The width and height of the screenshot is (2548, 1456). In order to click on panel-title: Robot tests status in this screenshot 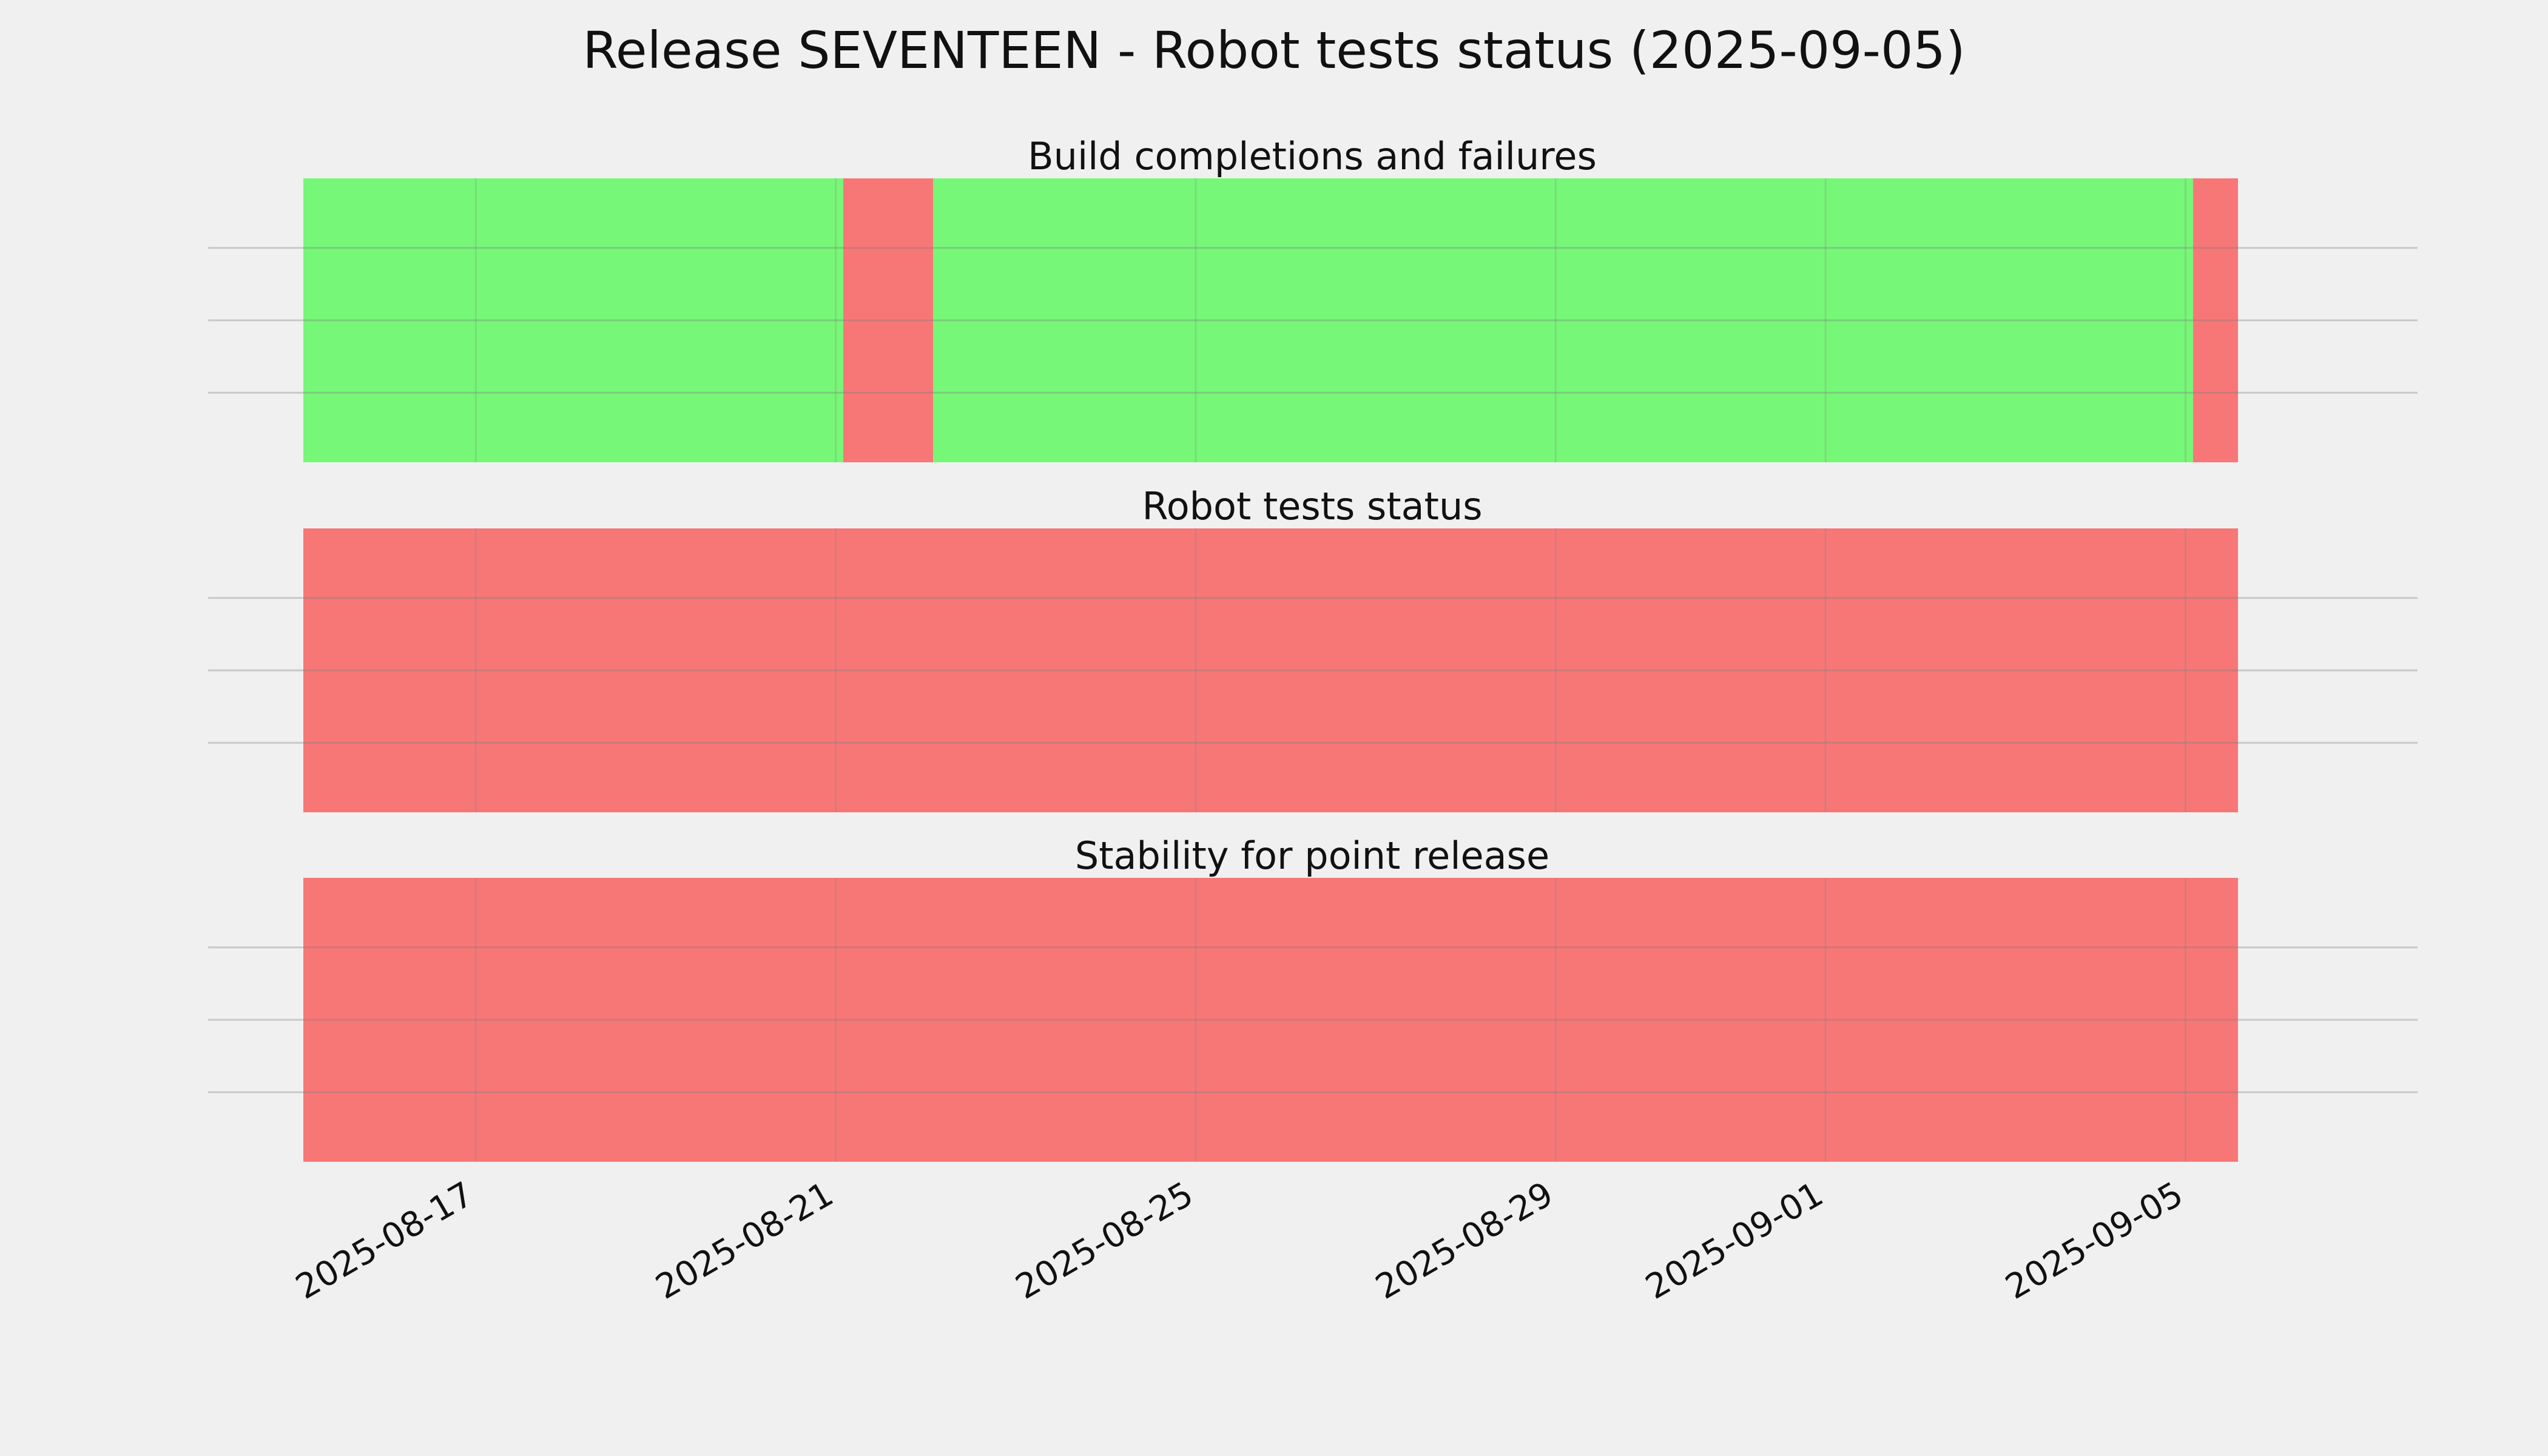, I will do `click(1312, 506)`.